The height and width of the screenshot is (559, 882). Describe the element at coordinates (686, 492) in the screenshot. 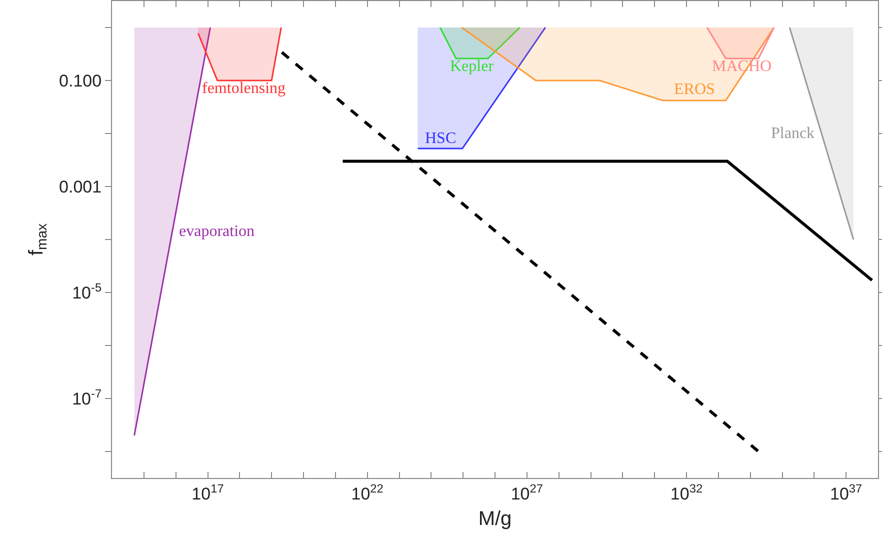

I see `x-tick-label: 10$^{32}$` at that location.